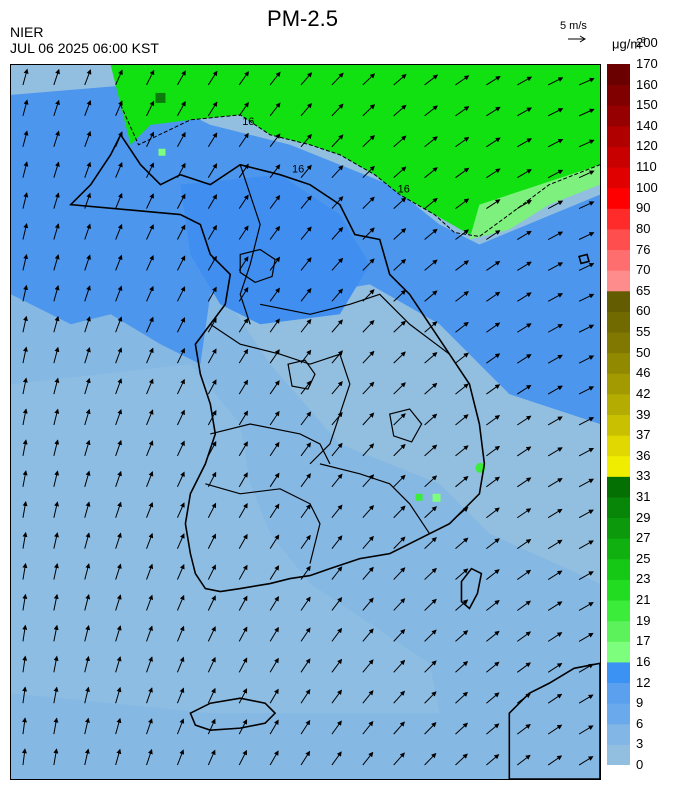  Describe the element at coordinates (647, 84) in the screenshot. I see `colorbar-tick-label: 160` at that location.